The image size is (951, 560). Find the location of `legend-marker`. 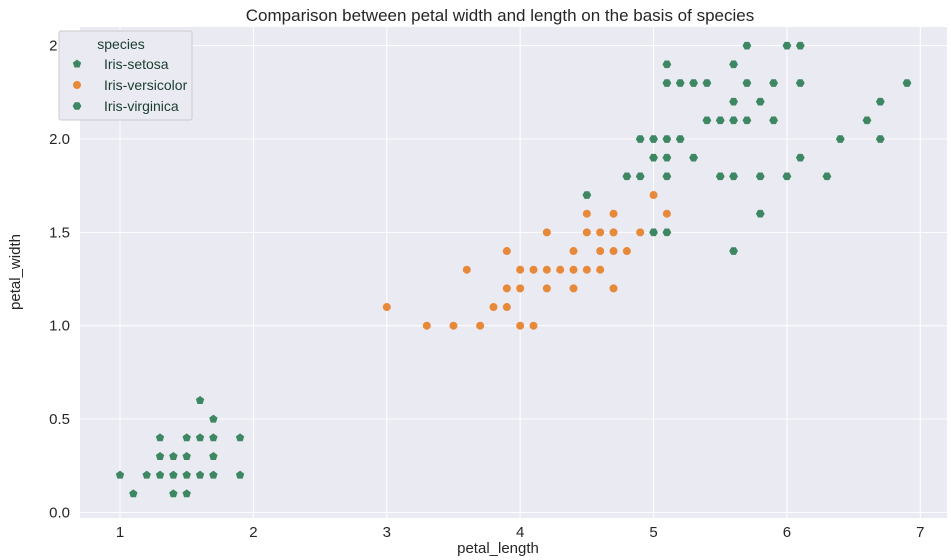

legend-marker is located at coordinates (77, 85).